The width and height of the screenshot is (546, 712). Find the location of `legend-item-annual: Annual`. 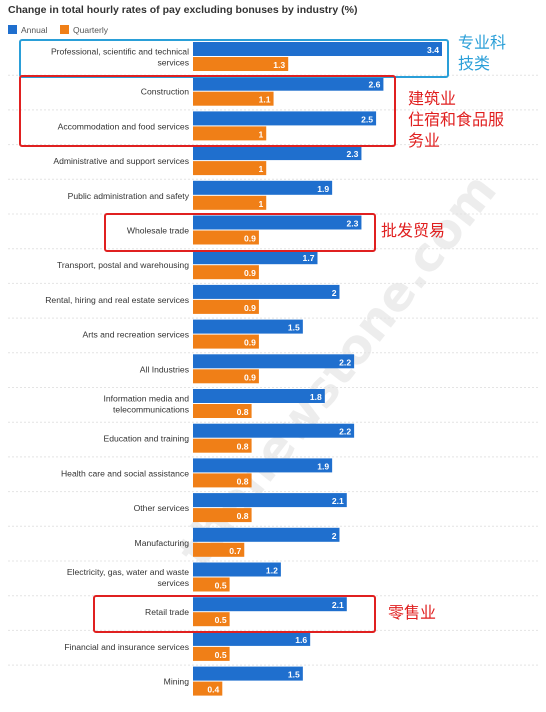

legend-item-annual: Annual is located at coordinates (27, 30).